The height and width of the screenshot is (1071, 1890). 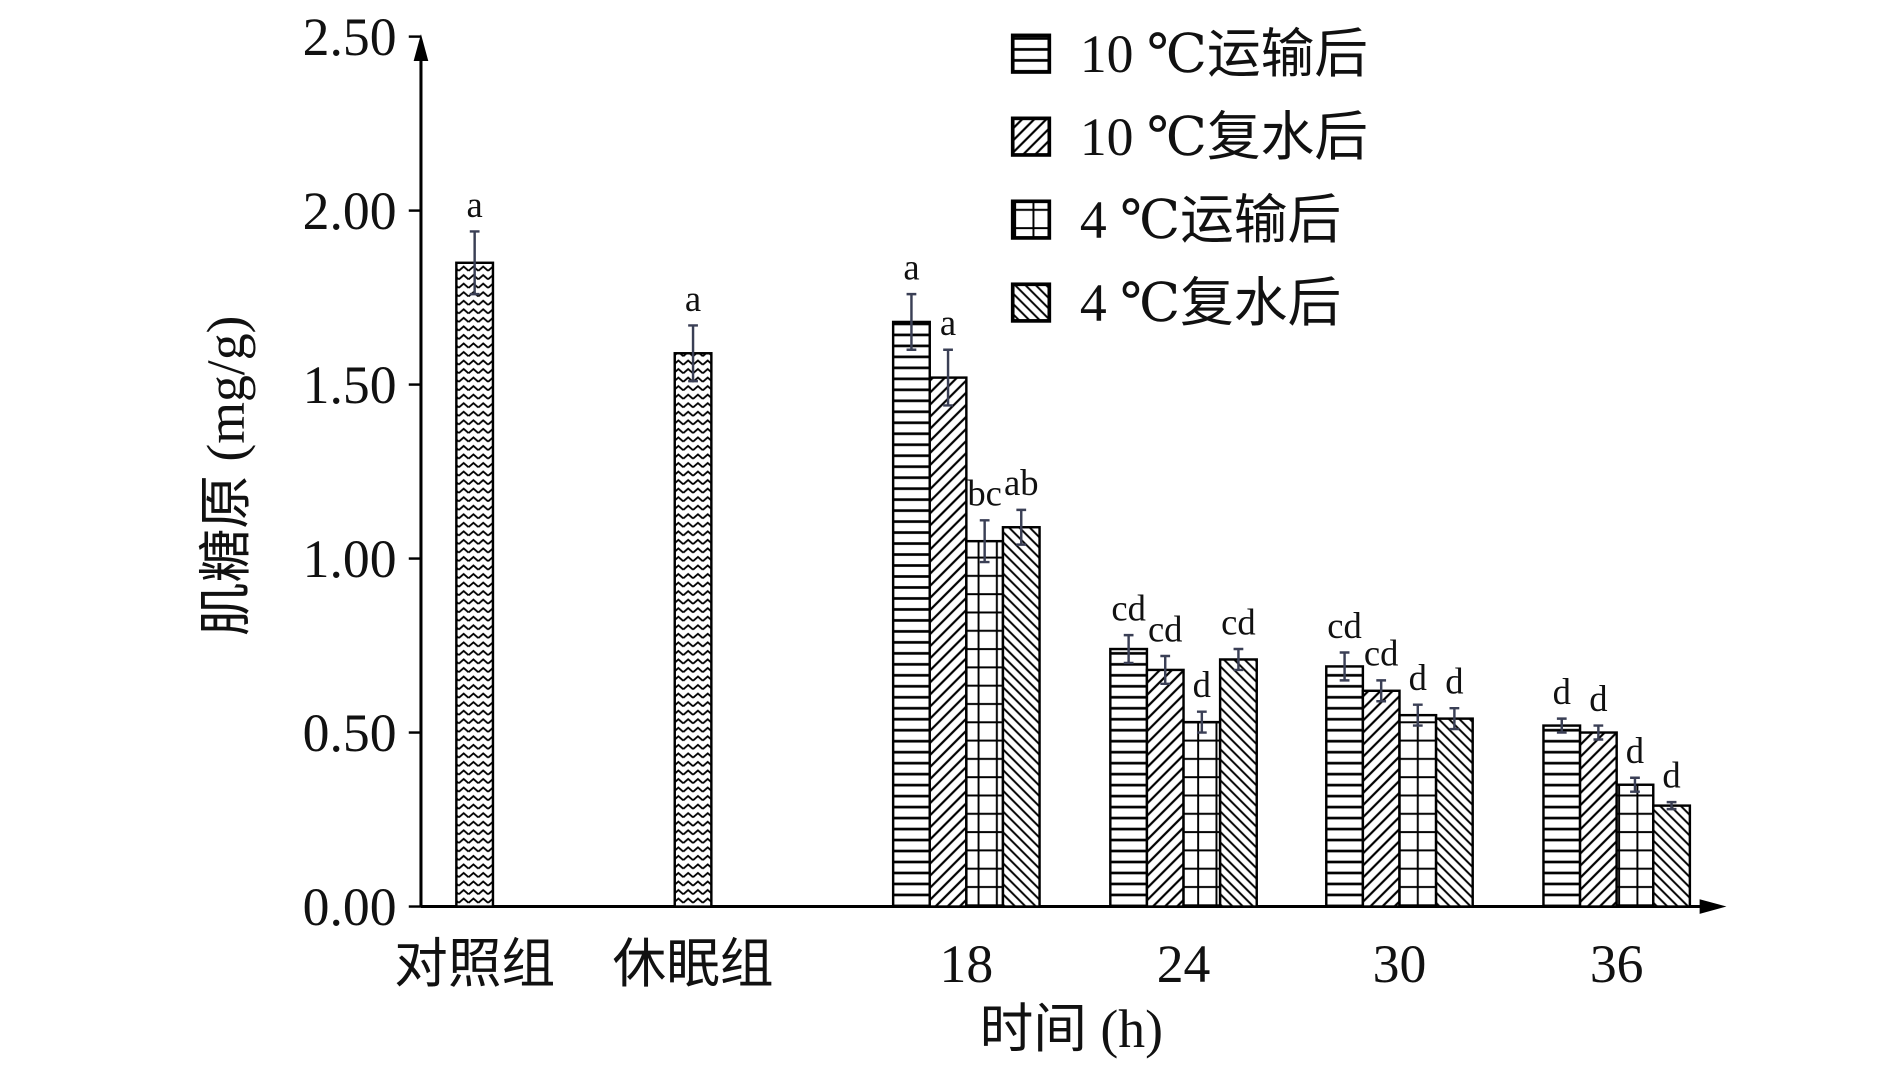 What do you see at coordinates (350, 211) in the screenshot?
I see `y-tick-label: 2.00` at bounding box center [350, 211].